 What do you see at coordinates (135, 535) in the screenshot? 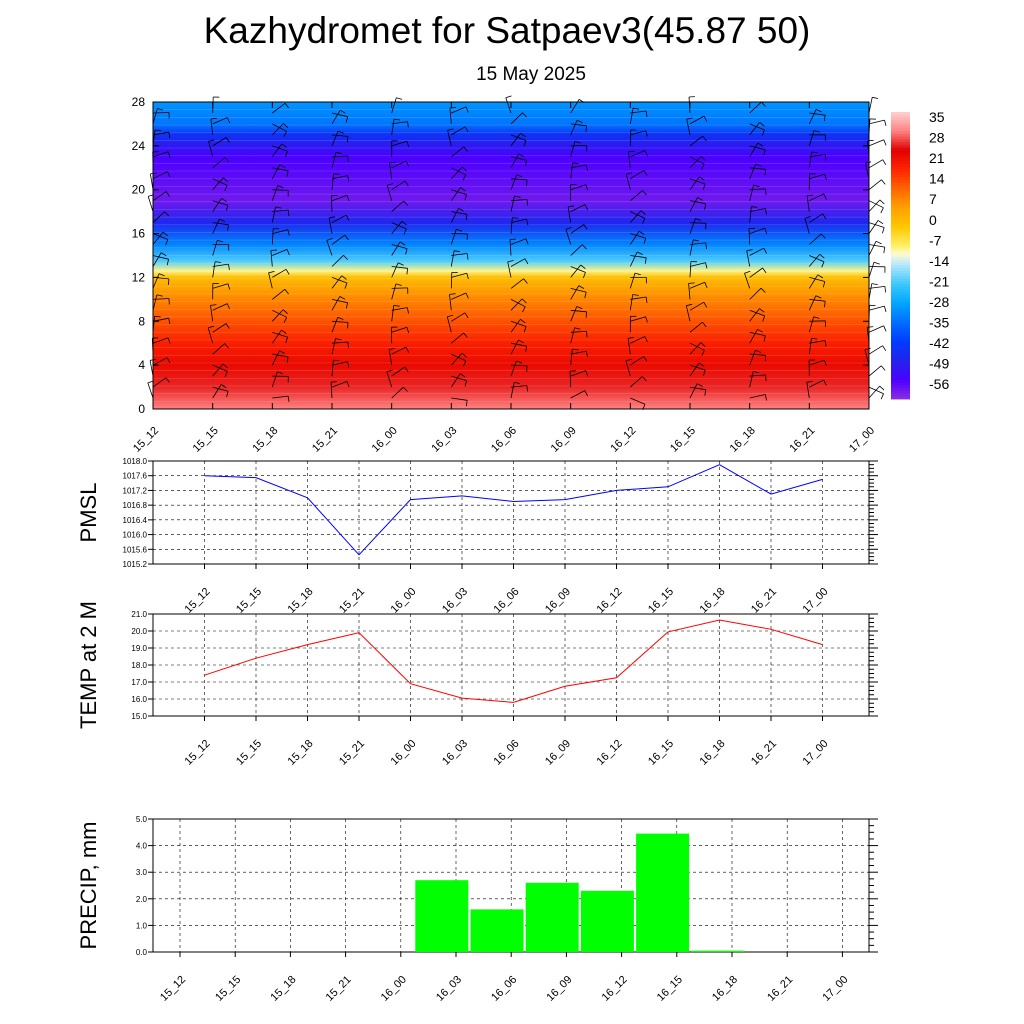
I see `pmsl-y-tick-label: 1016.0` at bounding box center [135, 535].